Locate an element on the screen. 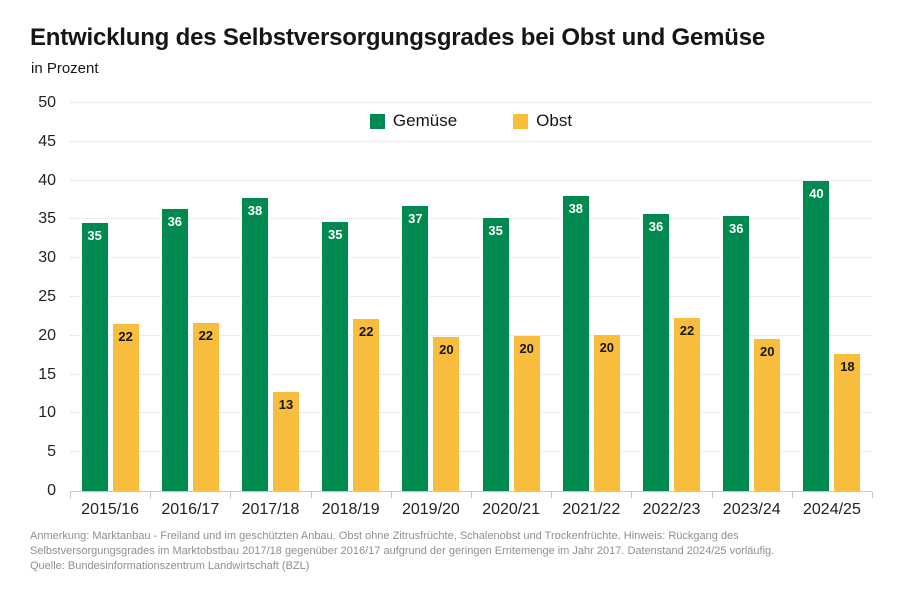  bar-obst: 18 is located at coordinates (847, 422).